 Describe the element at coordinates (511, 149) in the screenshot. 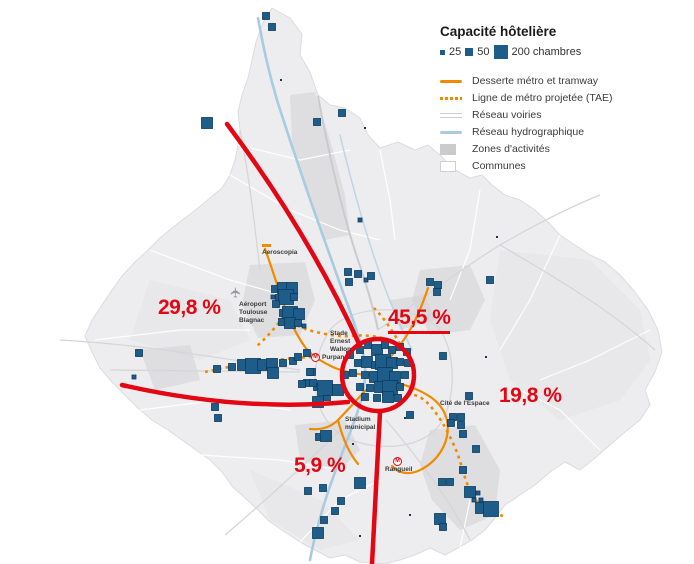

I see `legend-item-label: Zones d'activités` at that location.